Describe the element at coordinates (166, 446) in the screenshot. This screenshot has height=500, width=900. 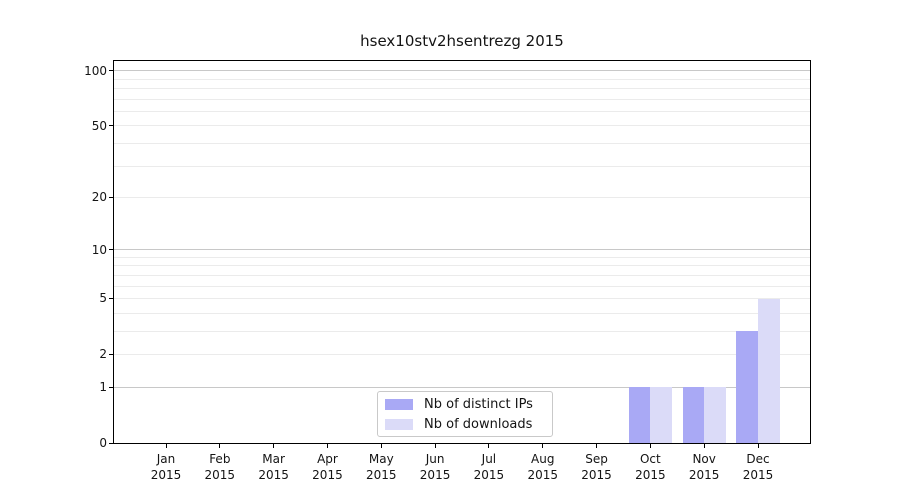
I see `x-tick-mark-jan` at that location.